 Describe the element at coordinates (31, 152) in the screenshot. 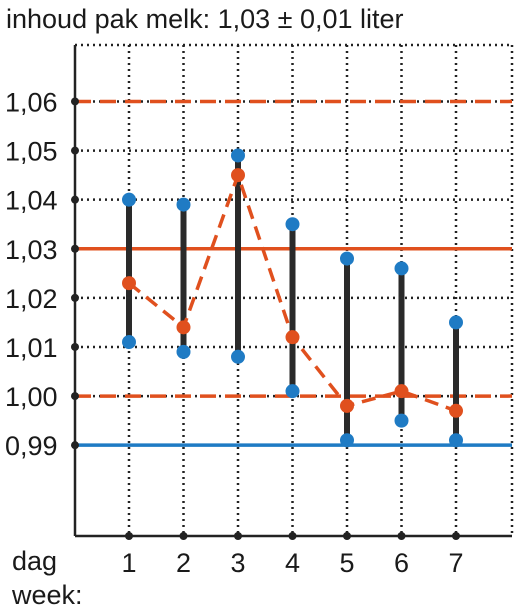

I see `y-tick-label: 1,05` at that location.